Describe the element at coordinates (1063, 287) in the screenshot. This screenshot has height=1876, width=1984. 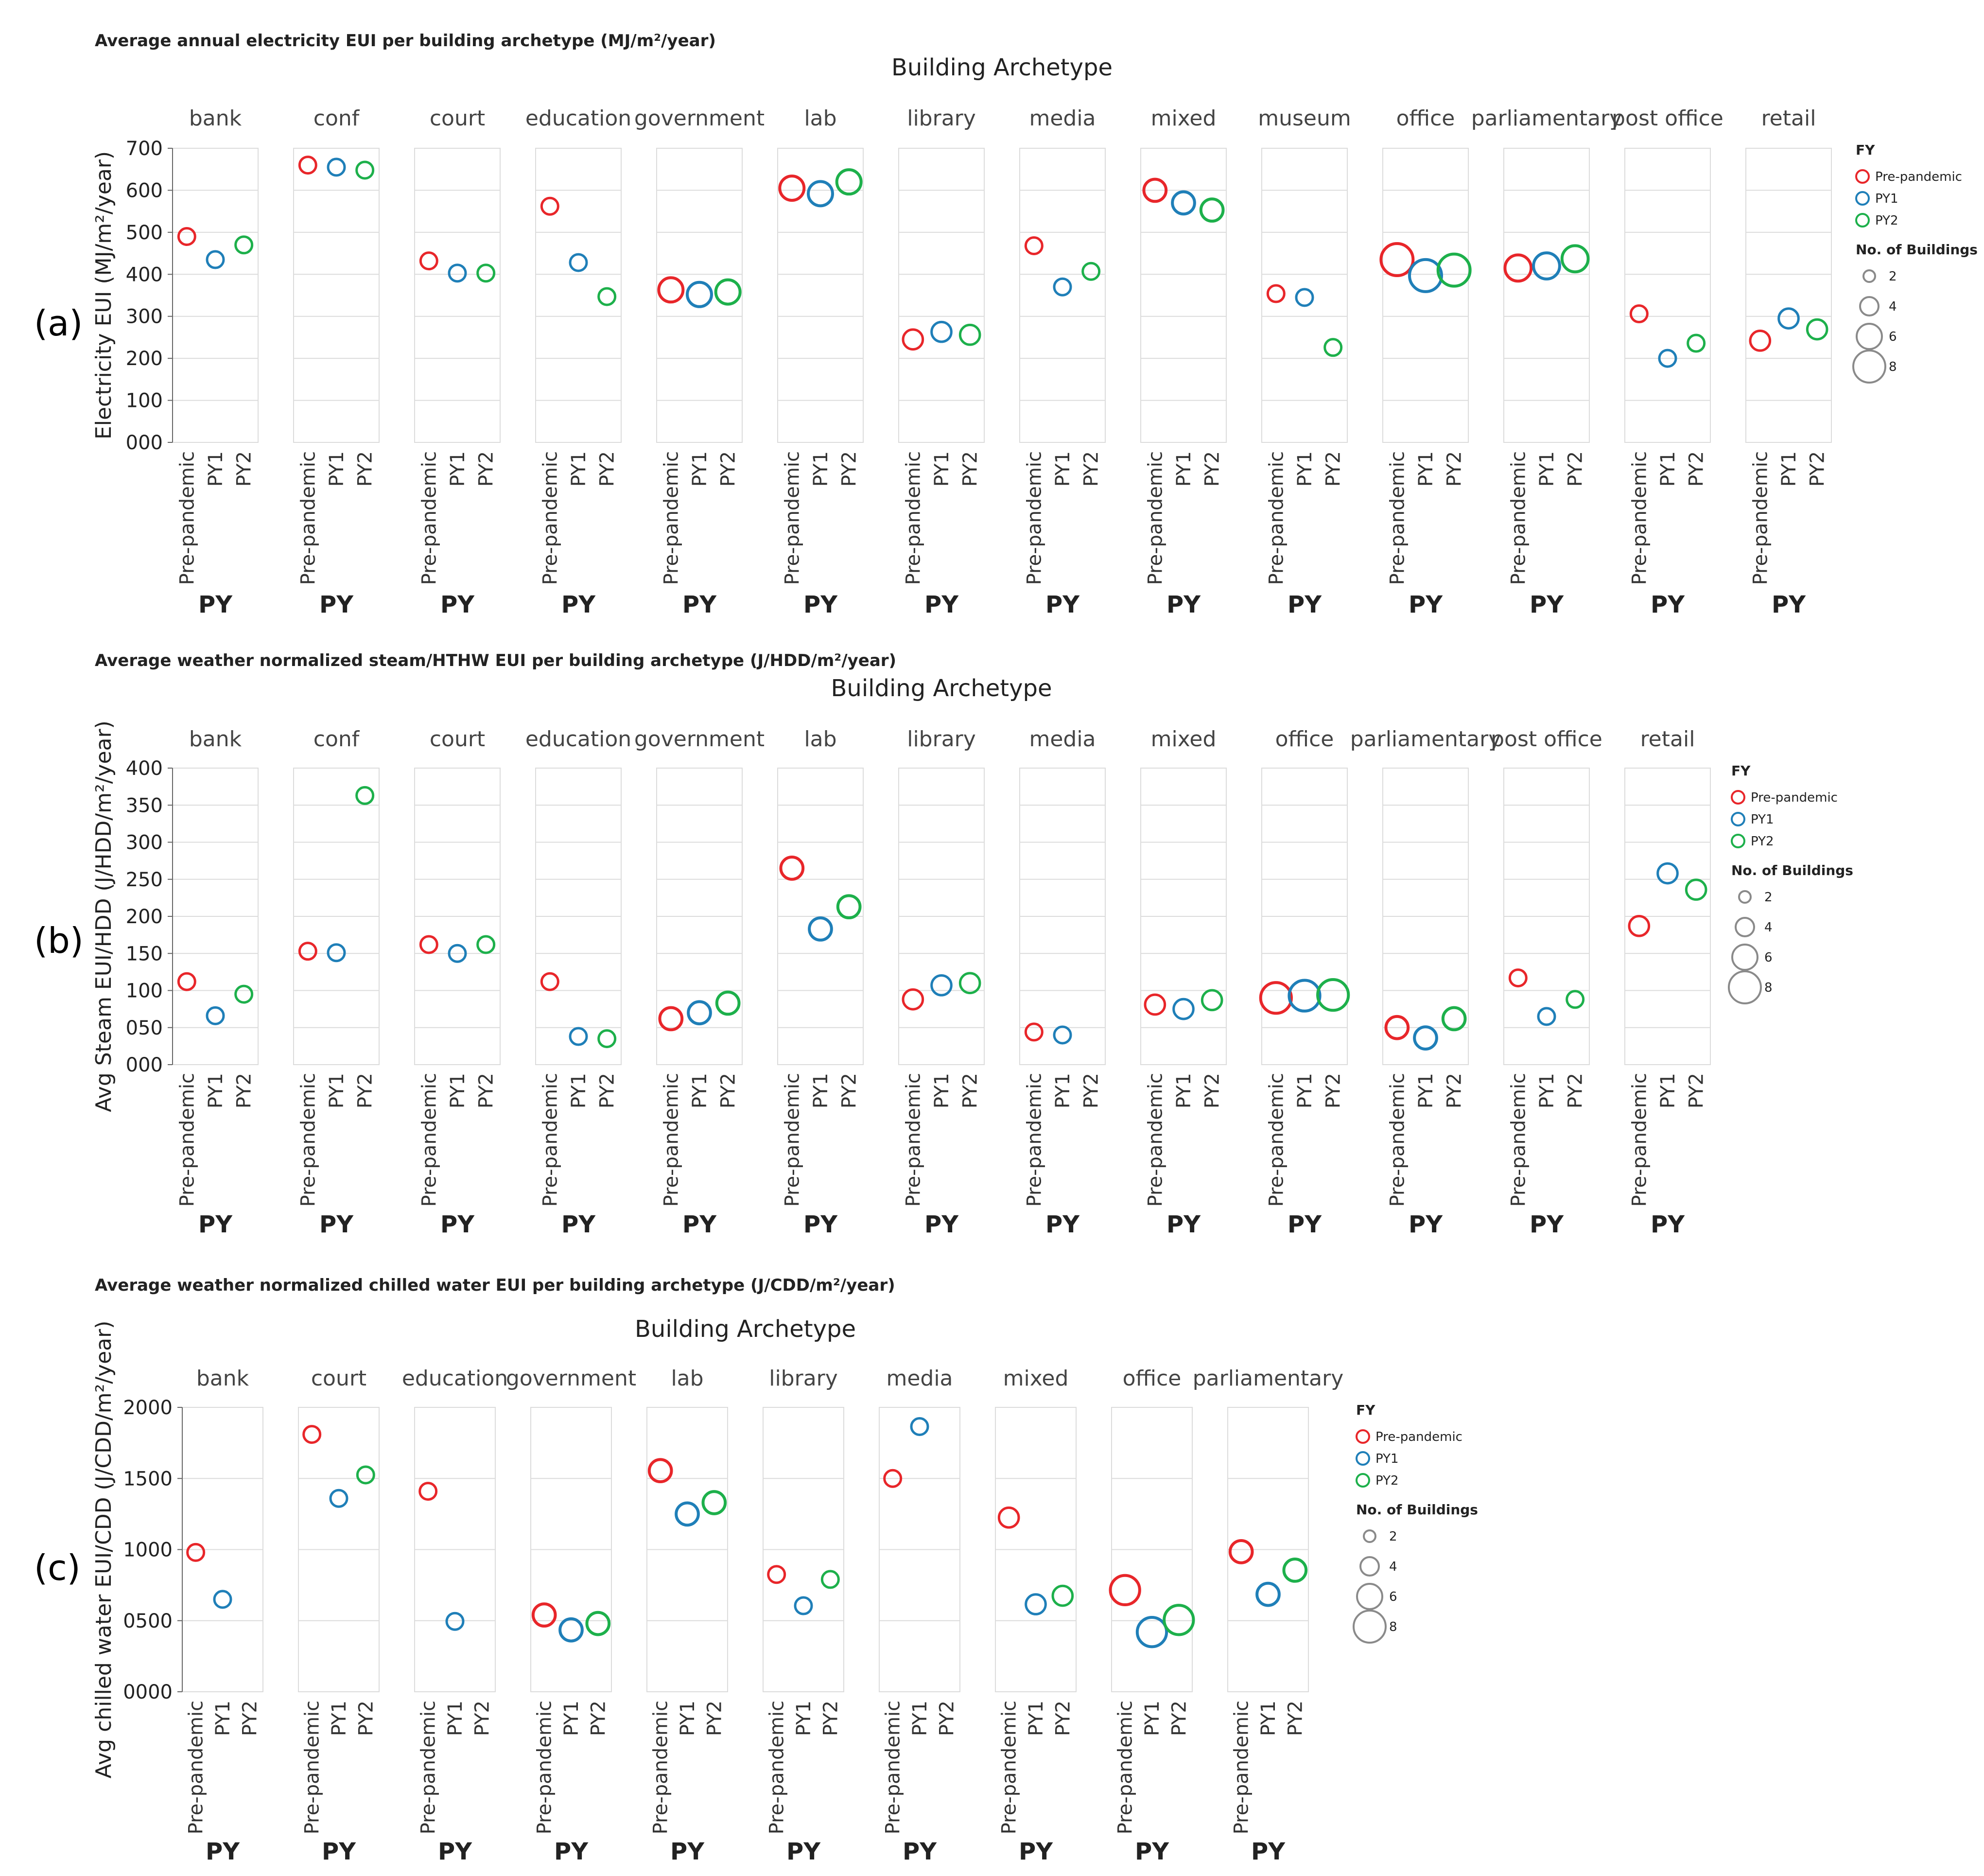
I see `data-point-media-py1` at that location.